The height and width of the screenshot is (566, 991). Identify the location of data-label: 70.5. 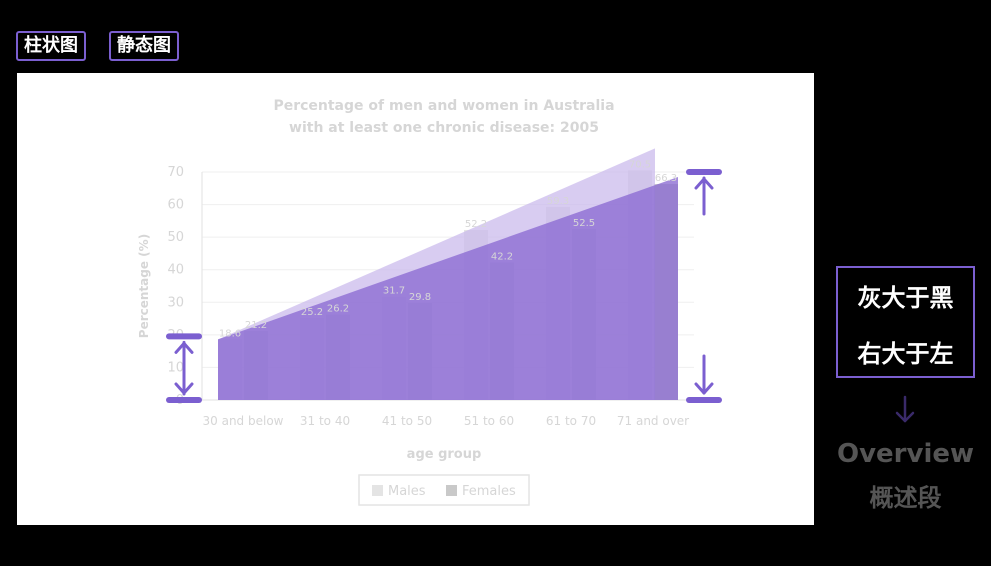
(640, 164).